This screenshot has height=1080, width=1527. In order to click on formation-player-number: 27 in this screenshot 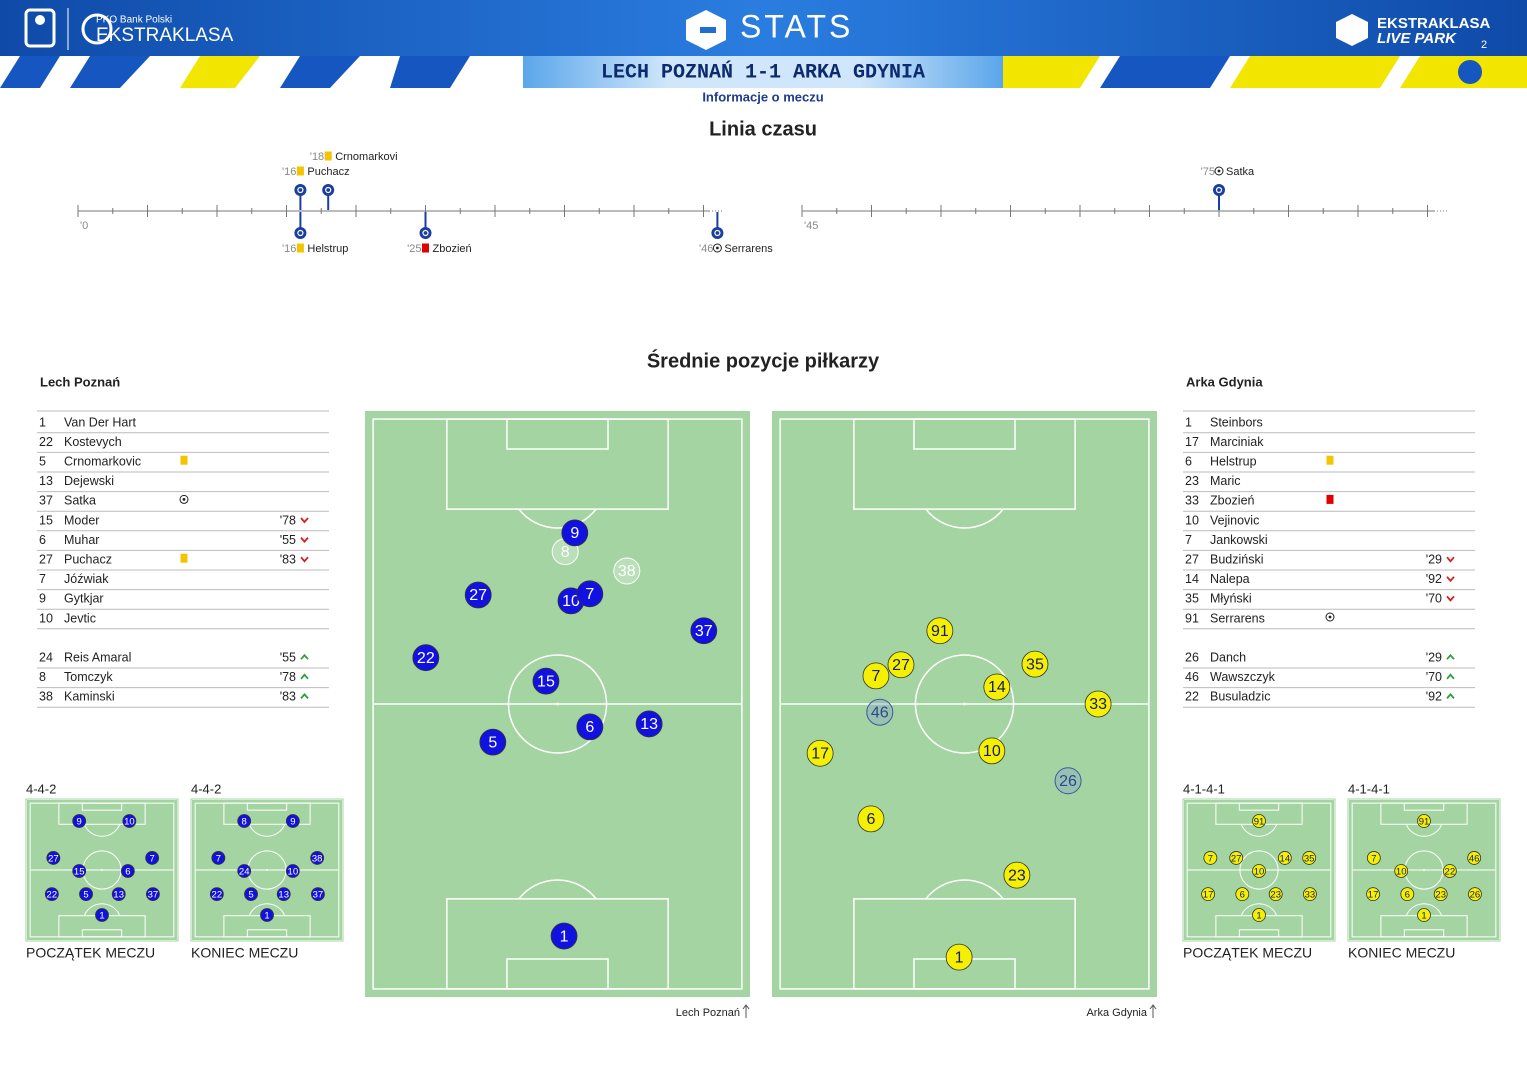, I will do `click(1236, 858)`.